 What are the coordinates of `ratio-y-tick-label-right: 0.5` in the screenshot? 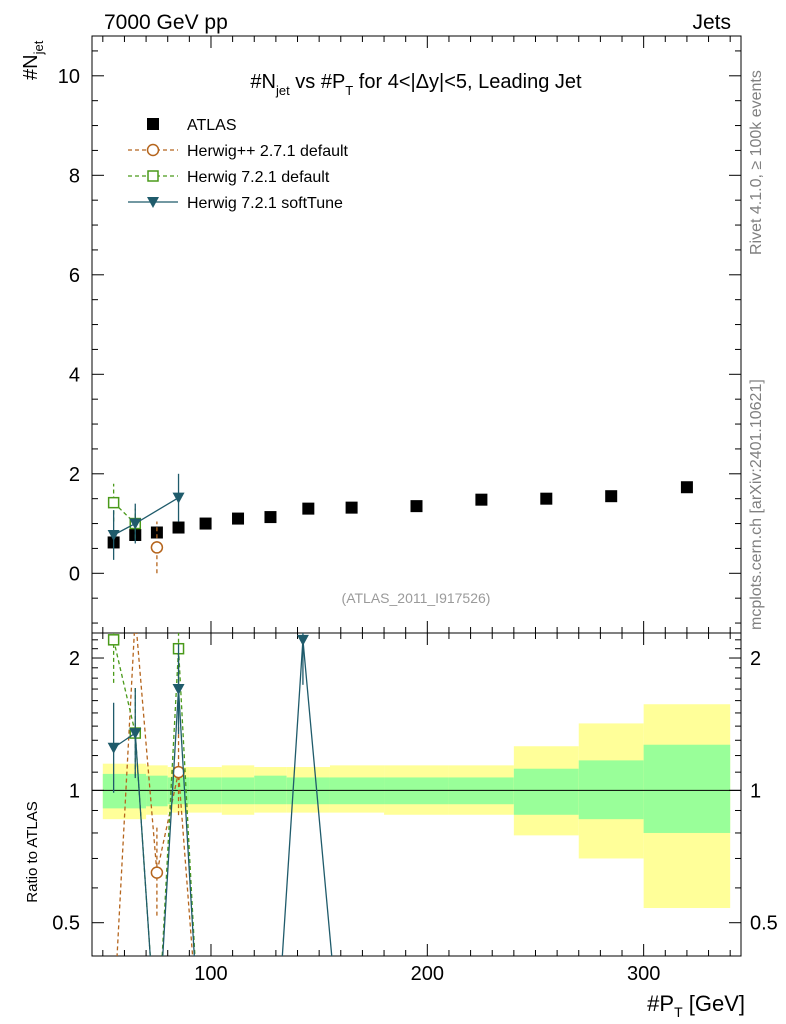 It's located at (764, 924).